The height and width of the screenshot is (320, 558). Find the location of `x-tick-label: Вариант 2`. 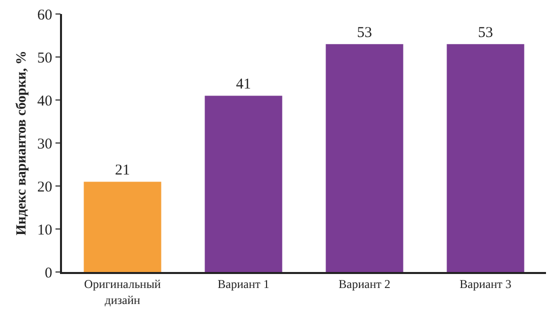

x-tick-label: Вариант 2 is located at coordinates (364, 284).